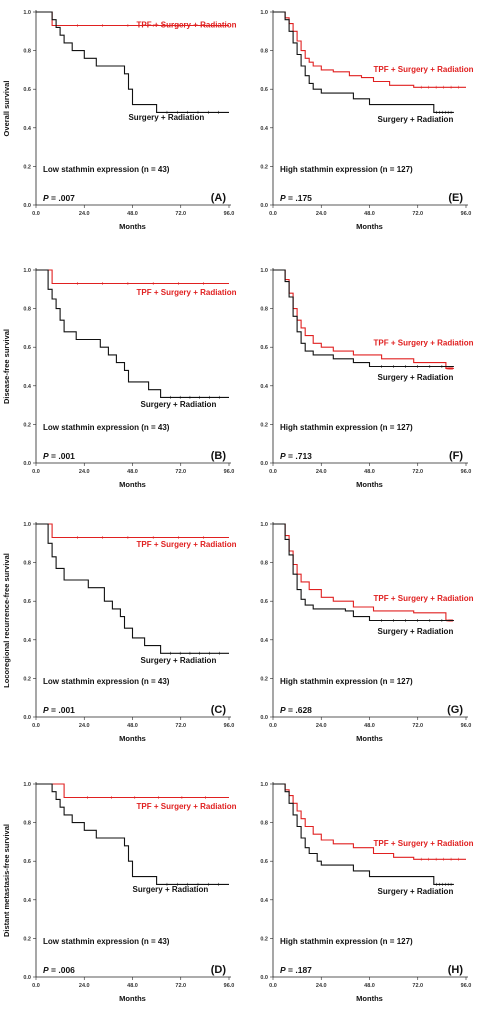 The height and width of the screenshot is (1011, 480). What do you see at coordinates (219, 198) in the screenshot?
I see `panel-letter: (A)` at bounding box center [219, 198].